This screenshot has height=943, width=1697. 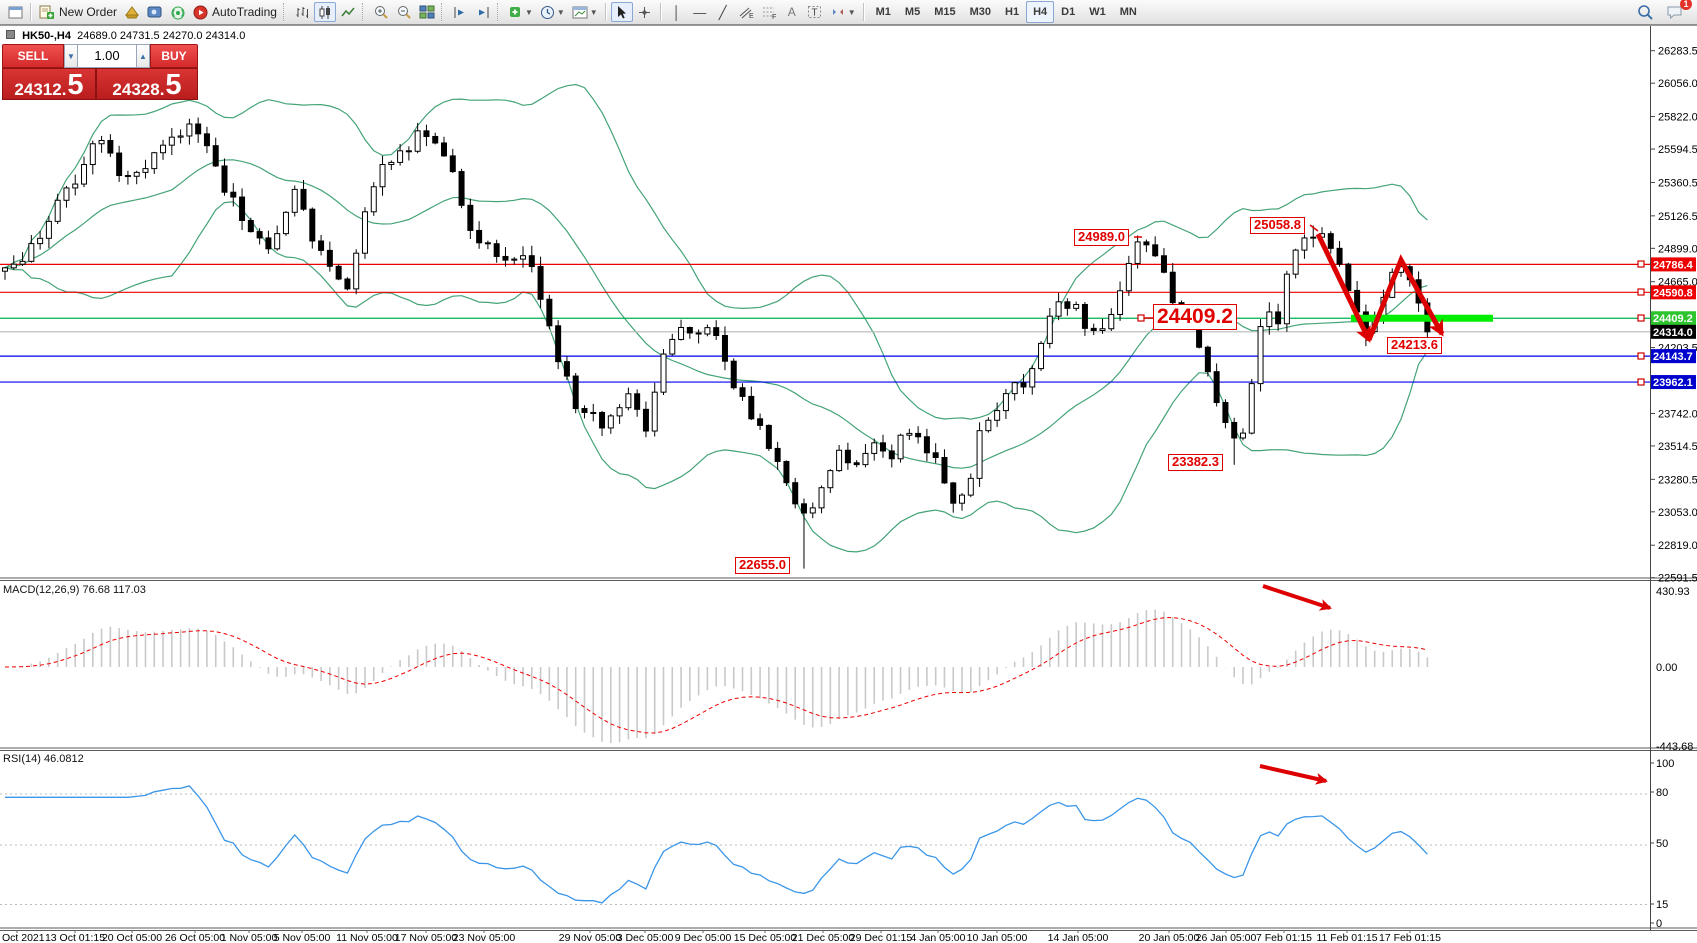 I want to click on svg-text: 24314.0, so click(x=1673, y=333).